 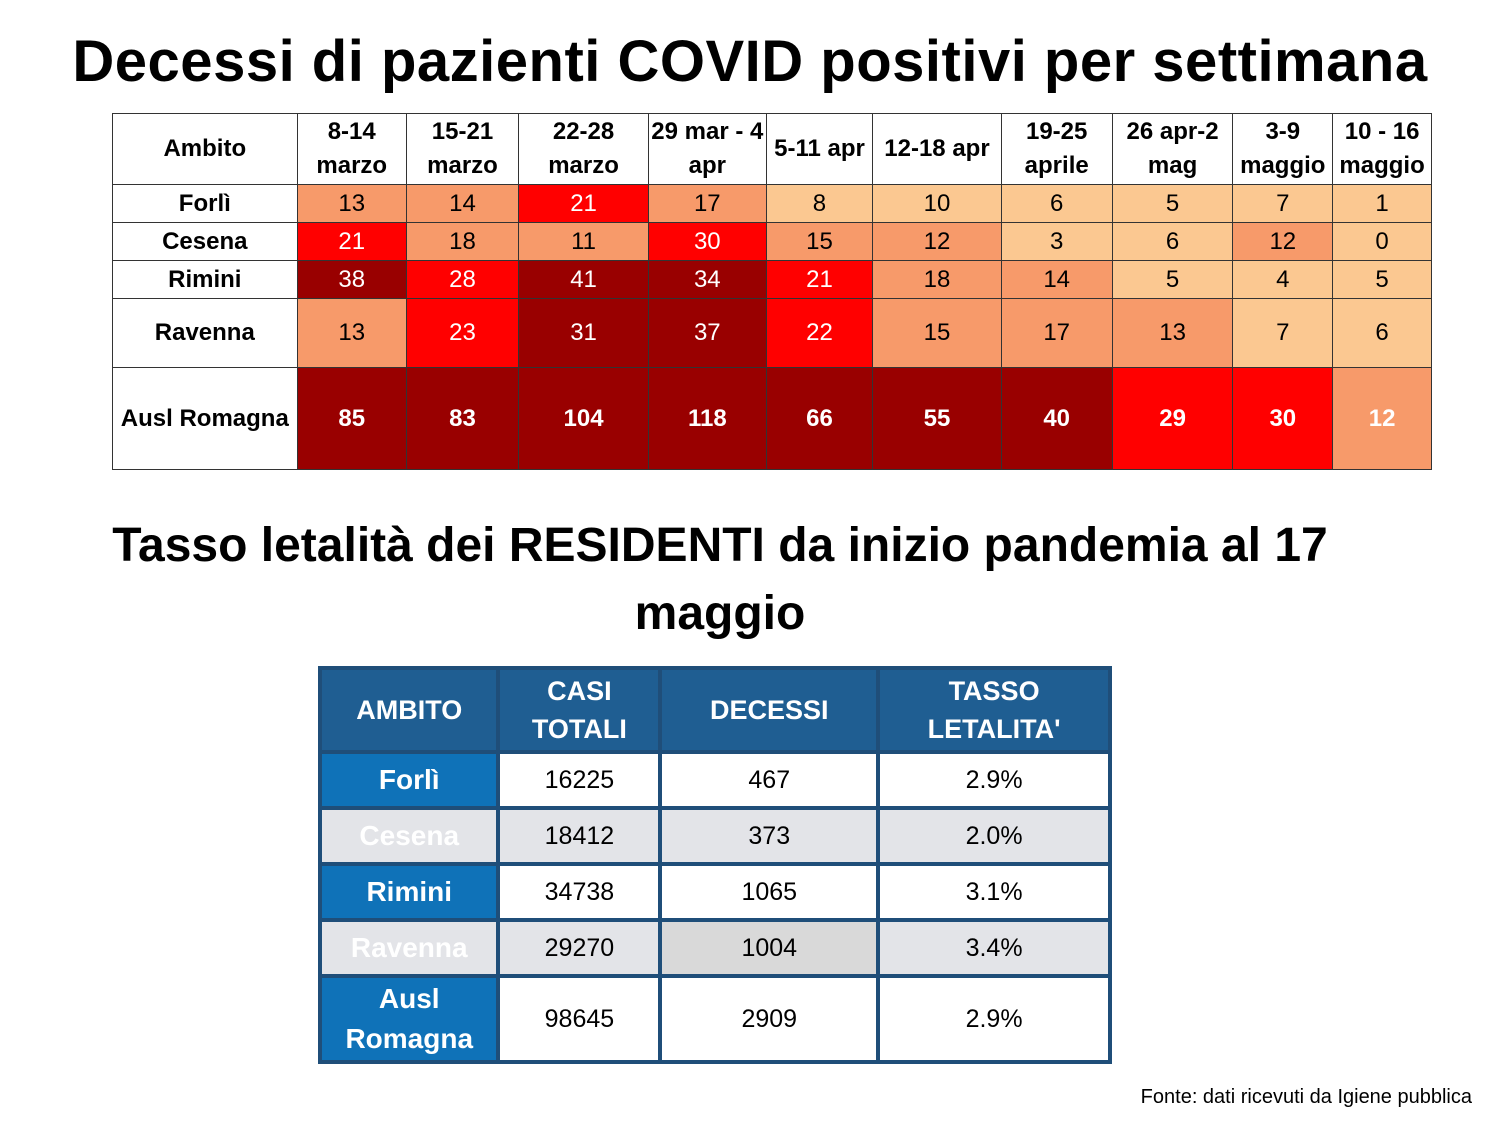 I want to click on table-row: Ausl Romagna 85 83 104 118 66 55 40 29 30 12, so click(x=772, y=418).